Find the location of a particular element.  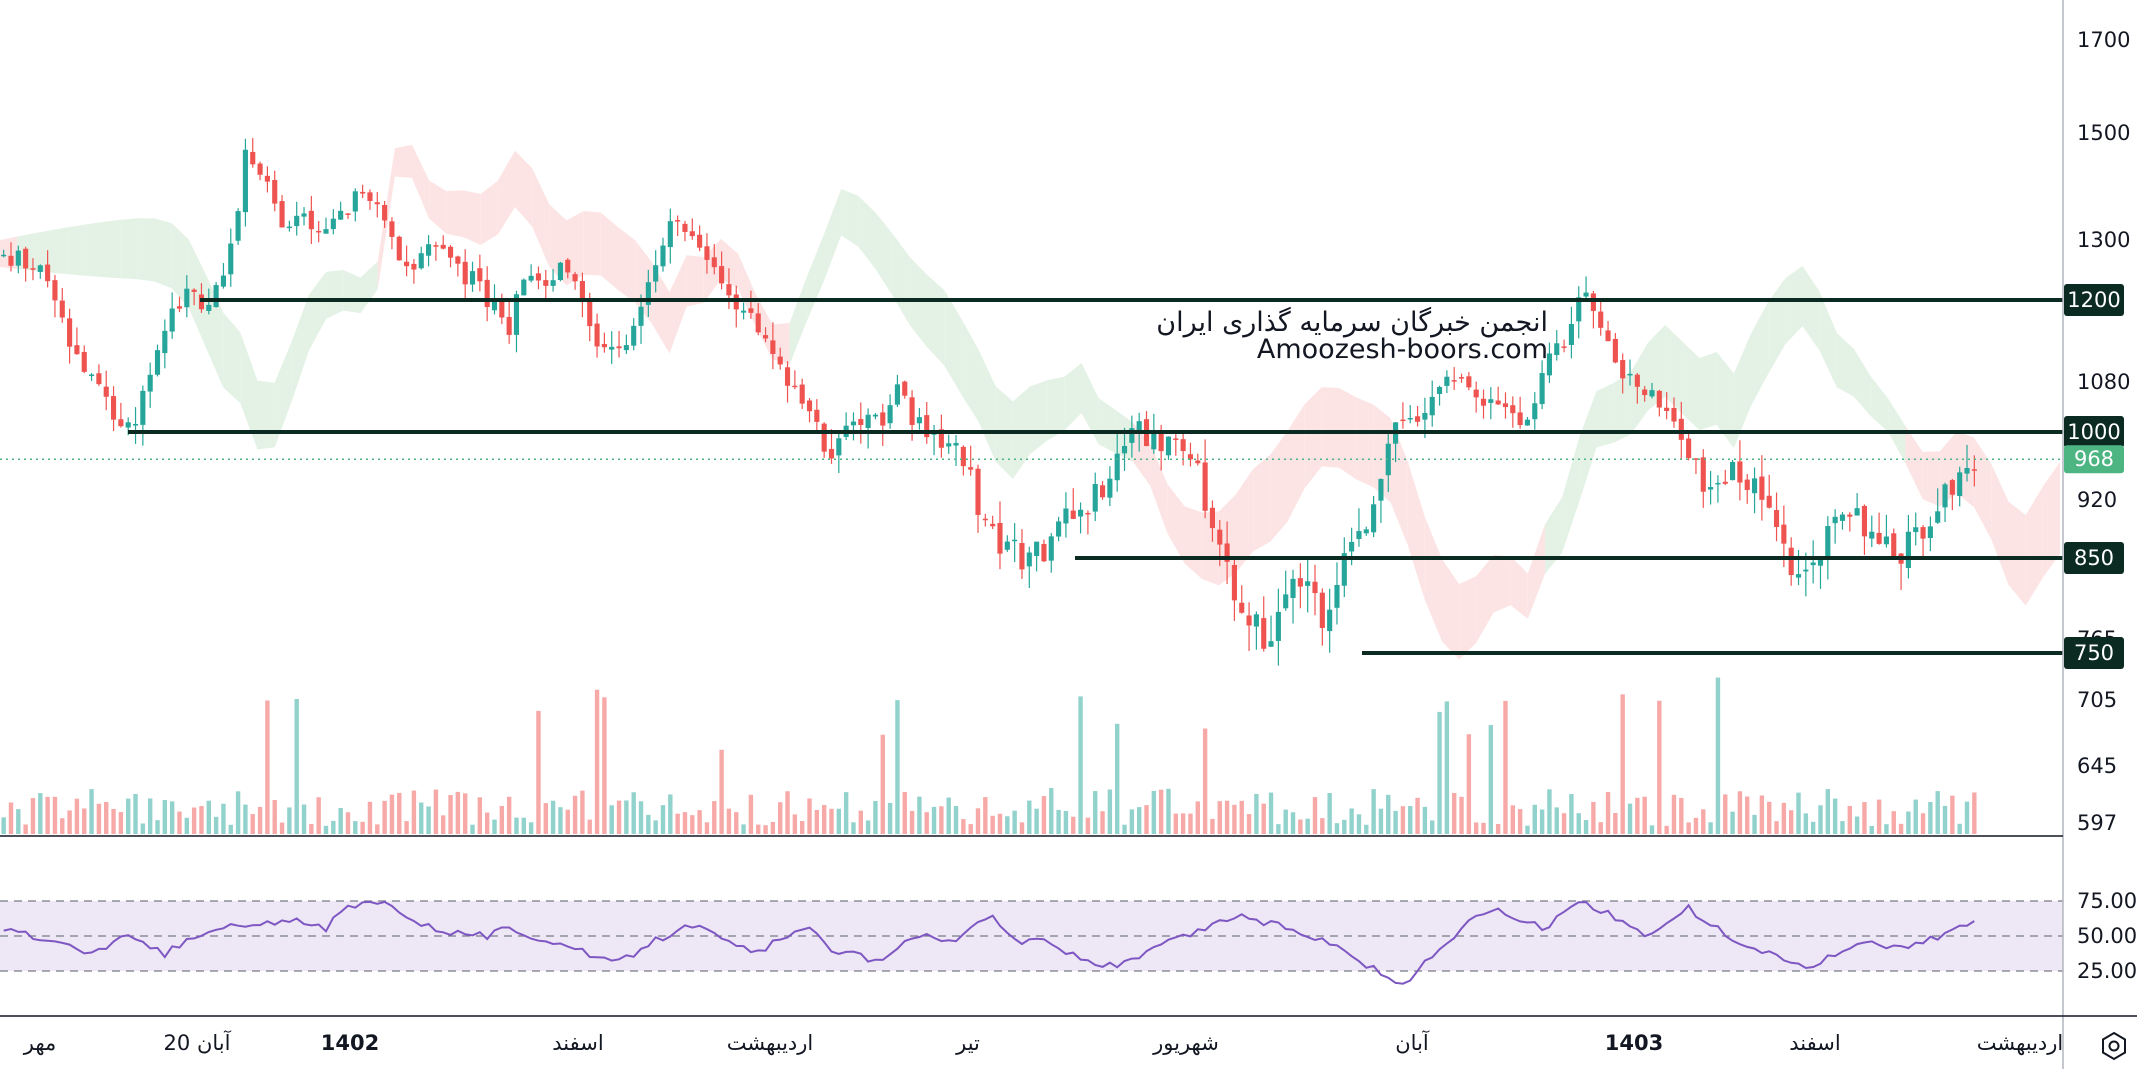

time-tick-label: مهر is located at coordinates (40, 1043).